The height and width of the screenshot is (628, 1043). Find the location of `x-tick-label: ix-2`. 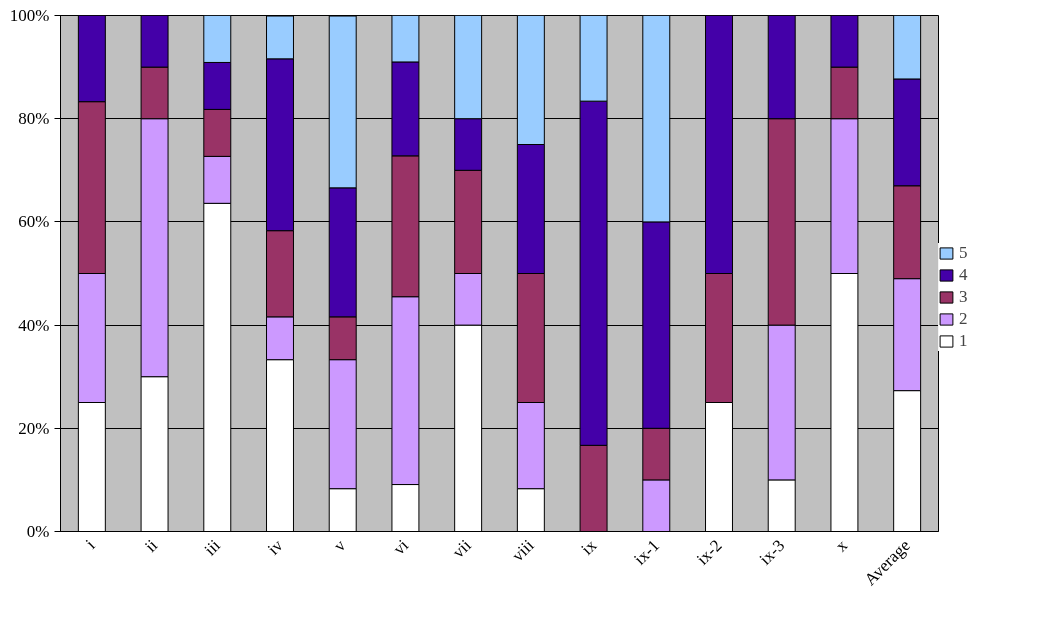

x-tick-label: ix-2 is located at coordinates (709, 552).